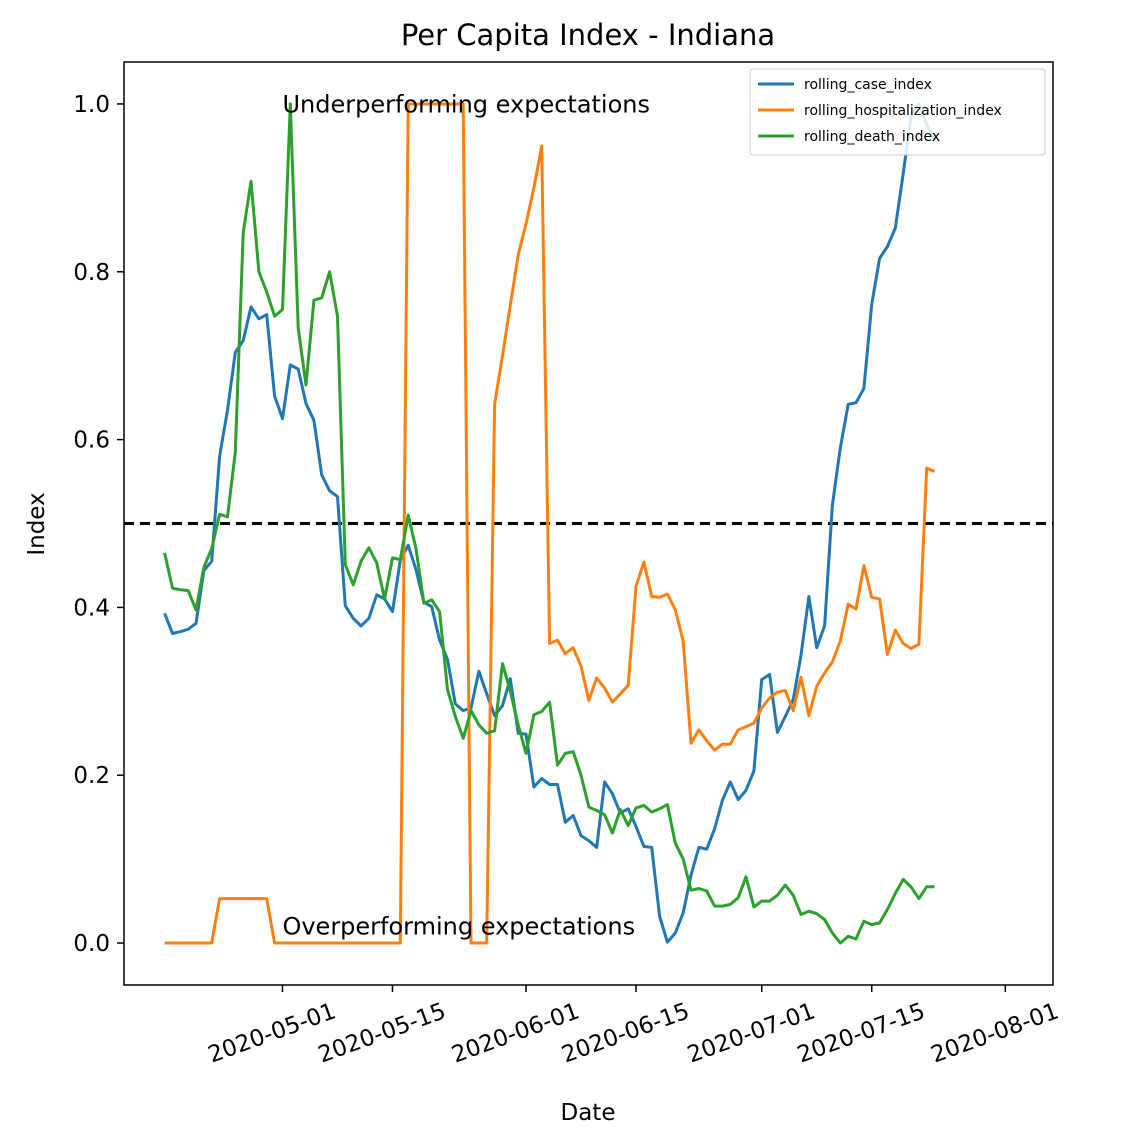 Image resolution: width=1145 pixels, height=1146 pixels. What do you see at coordinates (995, 1033) in the screenshot?
I see `x-tick-label: 2020-08-01` at bounding box center [995, 1033].